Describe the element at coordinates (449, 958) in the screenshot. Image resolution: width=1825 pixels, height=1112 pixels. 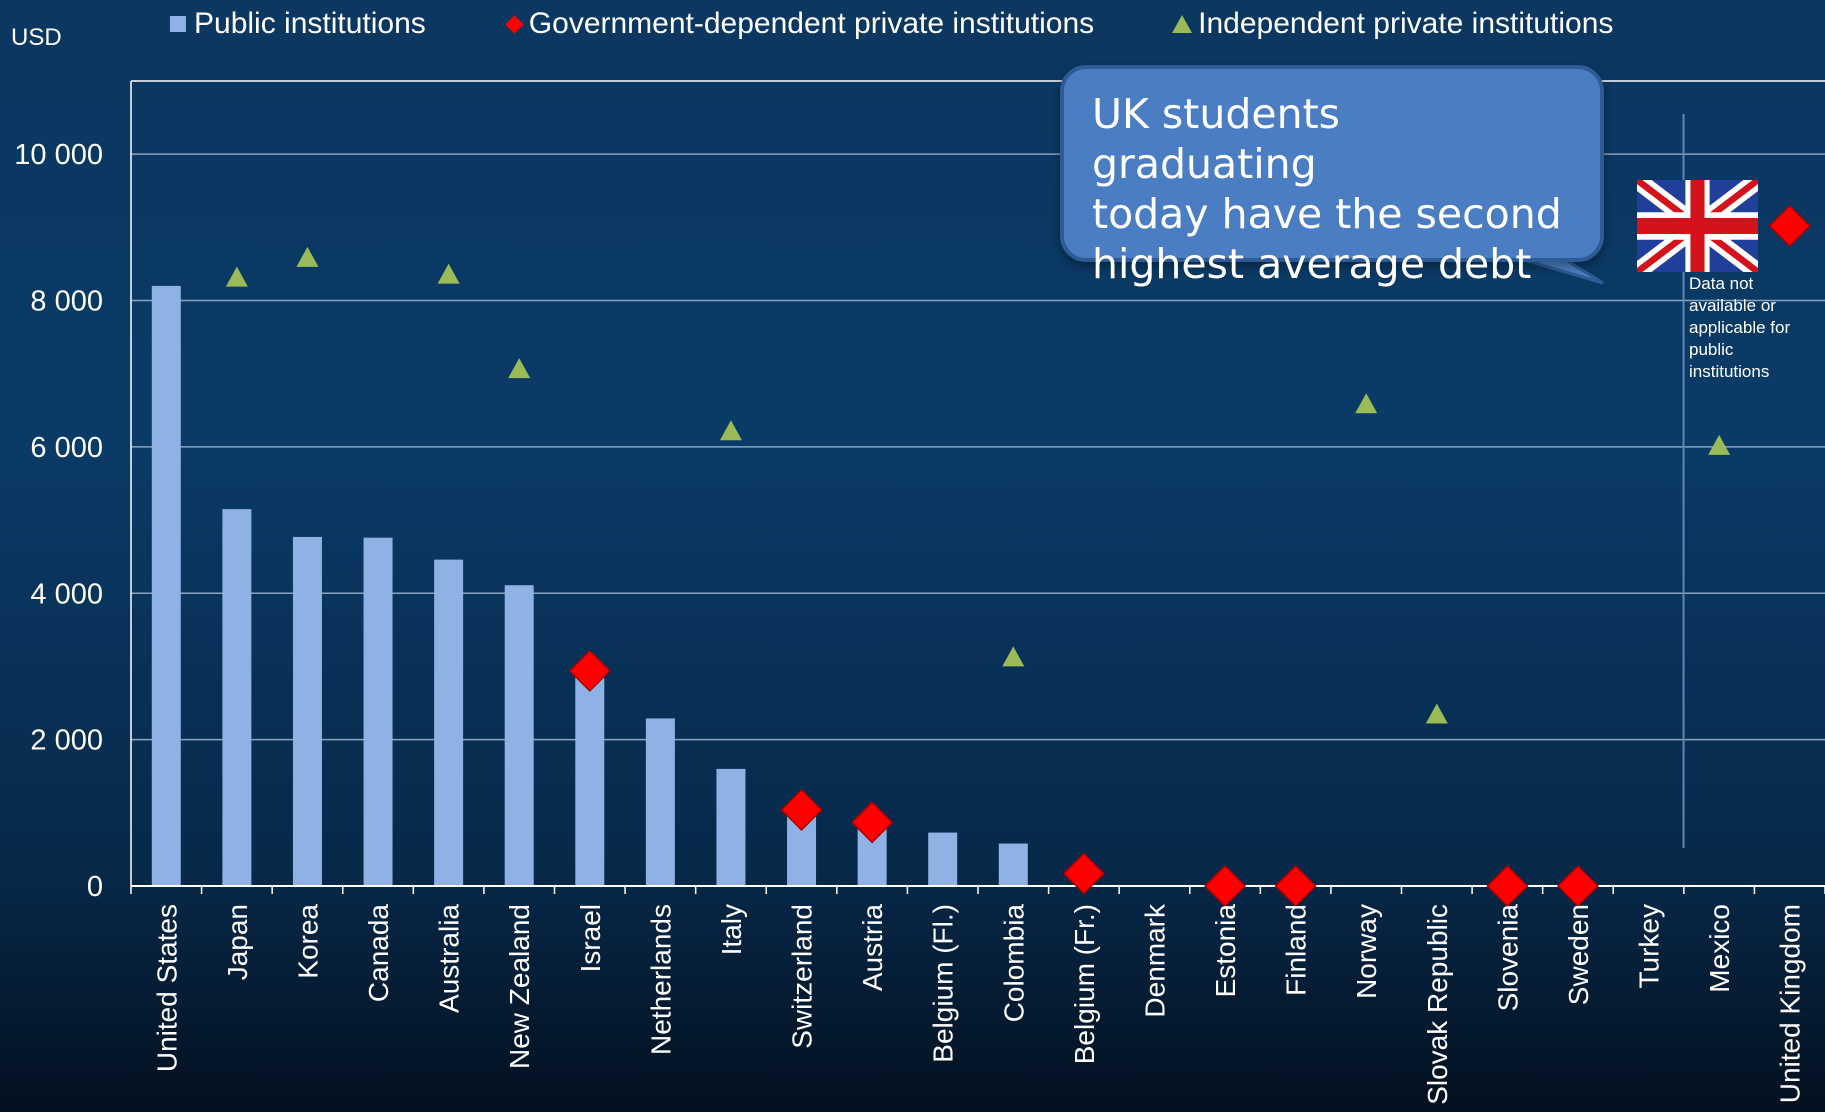
I see `x-tick-label: Australia` at that location.